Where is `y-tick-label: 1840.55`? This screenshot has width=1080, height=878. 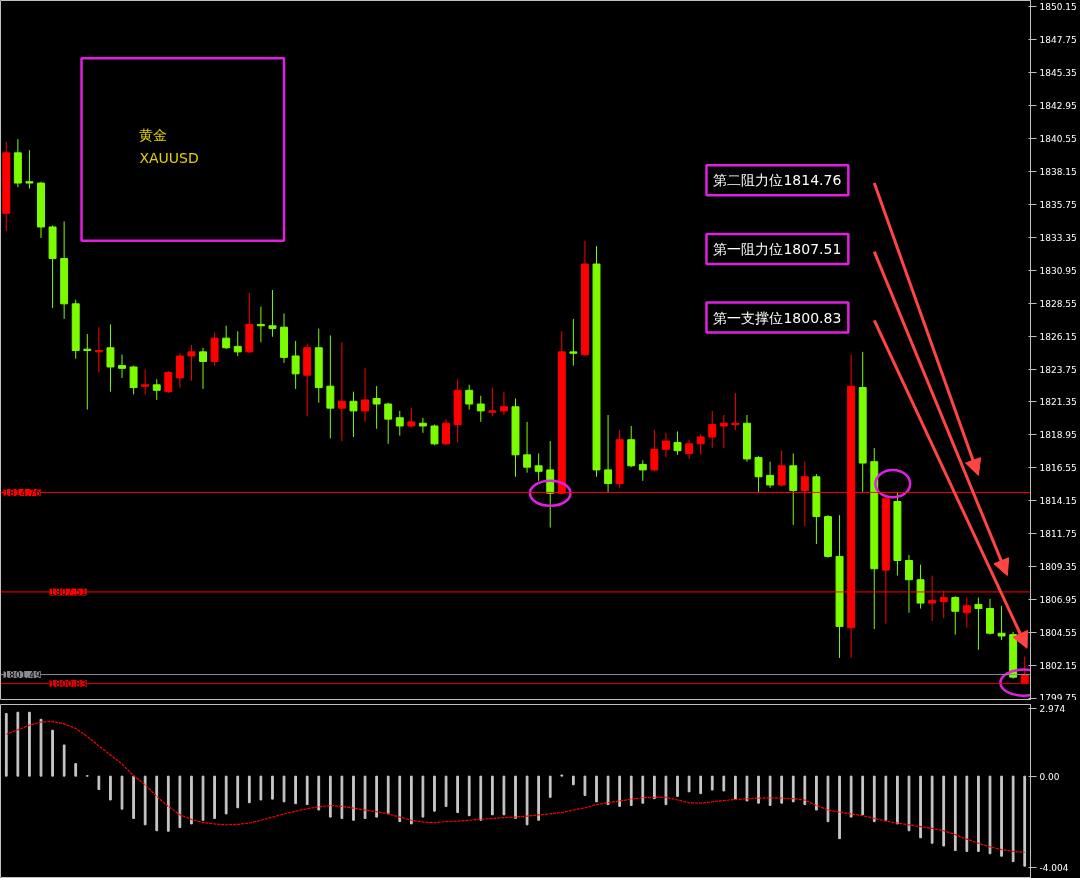 y-tick-label: 1840.55 is located at coordinates (1058, 138).